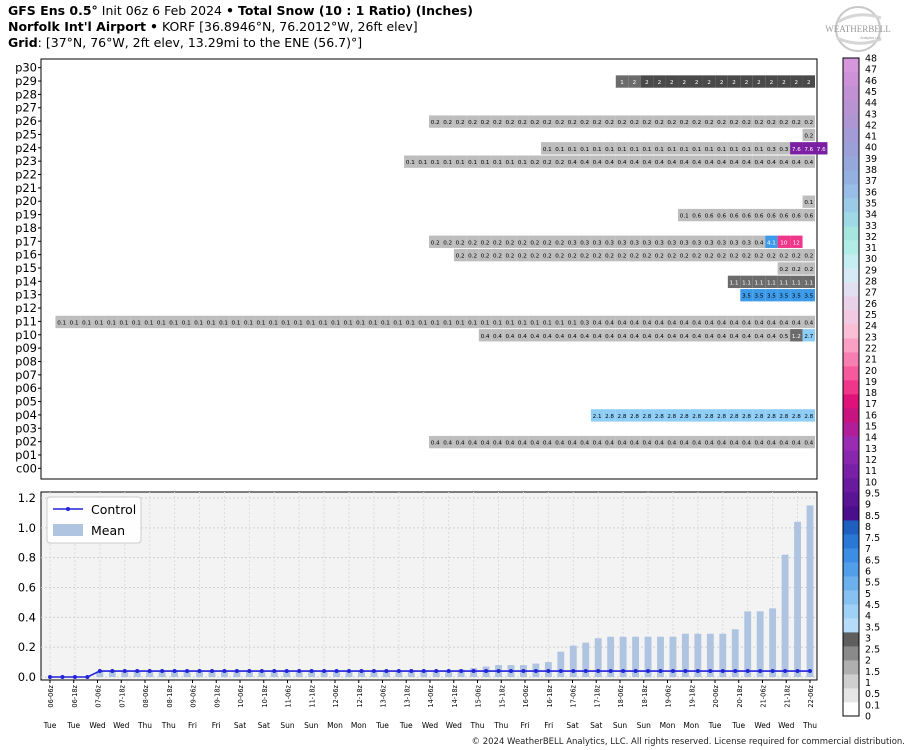  Describe the element at coordinates (526, 695) in the screenshot. I see `x-tick-label: 16-06z` at that location.